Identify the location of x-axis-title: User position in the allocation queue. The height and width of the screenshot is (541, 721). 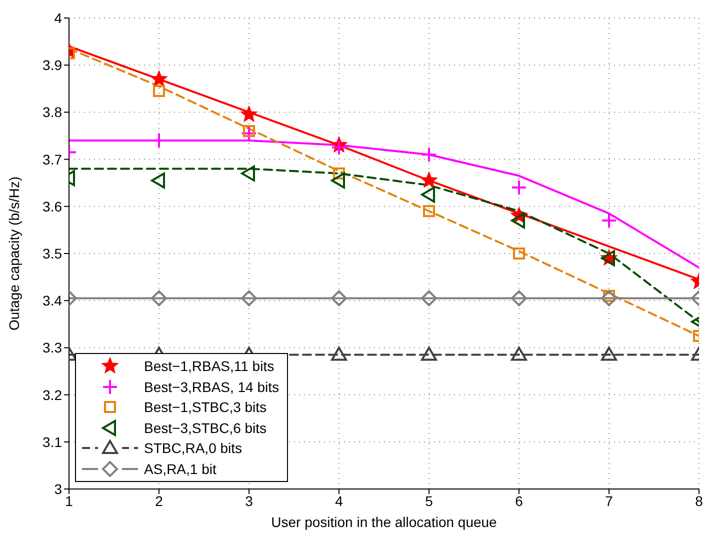
(384, 522).